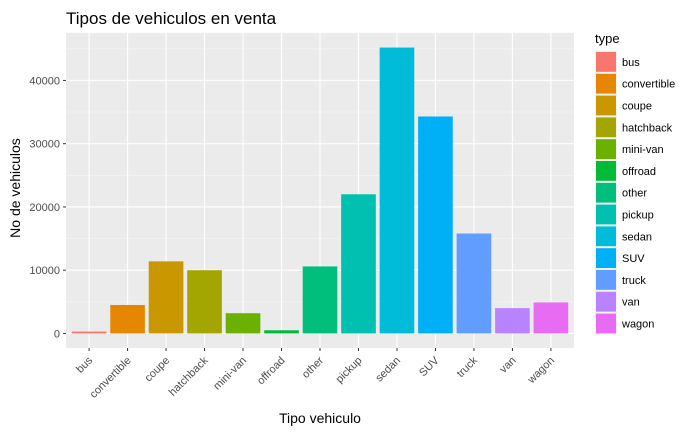 This screenshot has height=437, width=700. Describe the element at coordinates (631, 303) in the screenshot. I see `legend-label: van` at that location.